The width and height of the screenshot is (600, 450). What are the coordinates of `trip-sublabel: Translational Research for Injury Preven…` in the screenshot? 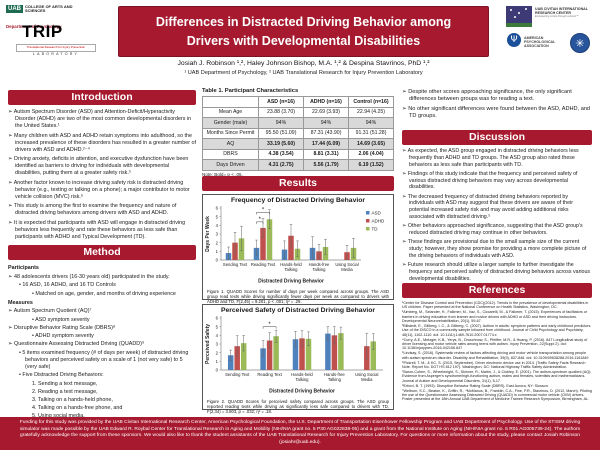 It's located at (56, 48).